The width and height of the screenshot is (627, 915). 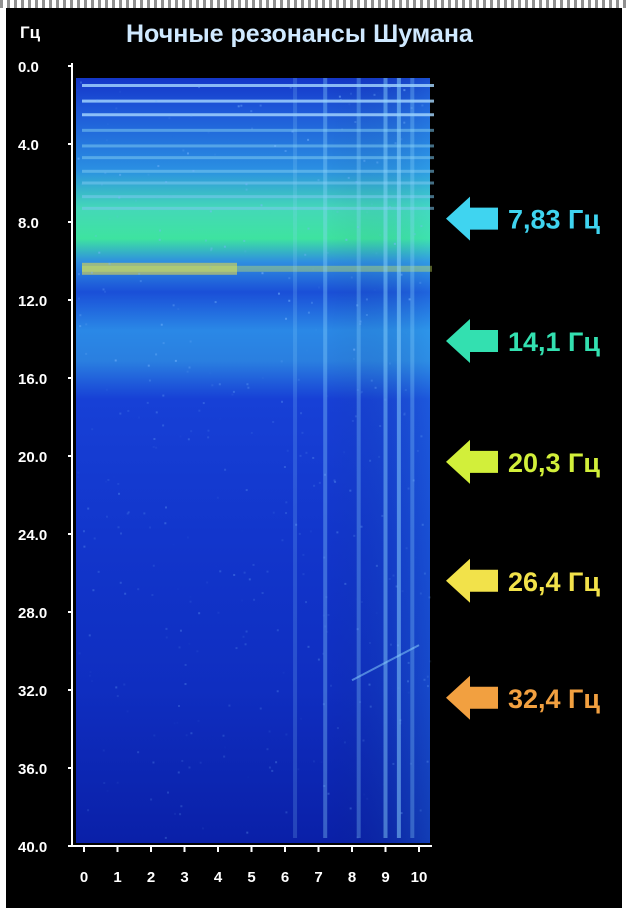 What do you see at coordinates (32, 613) in the screenshot?
I see `y-tick-label: 28.0` at bounding box center [32, 613].